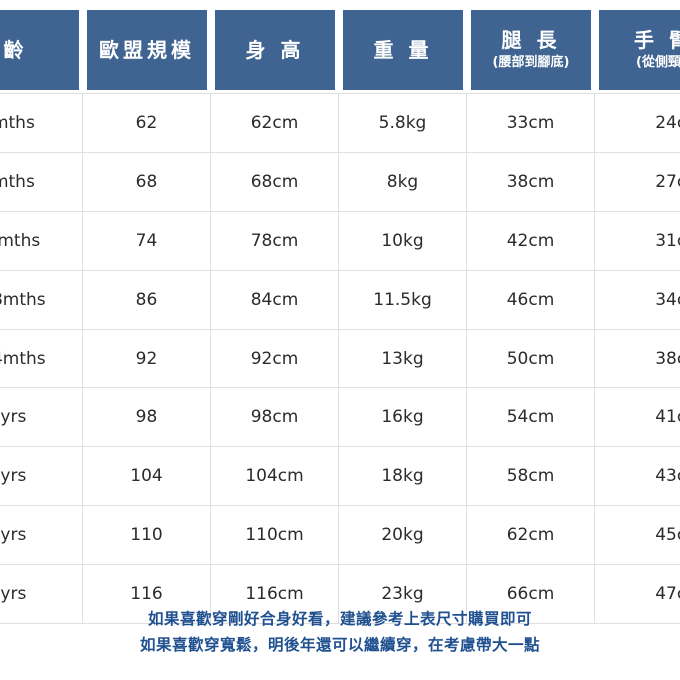 The width and height of the screenshot is (680, 680). Describe the element at coordinates (41, 241) in the screenshot. I see `cell-age: 6-12mths` at that location.